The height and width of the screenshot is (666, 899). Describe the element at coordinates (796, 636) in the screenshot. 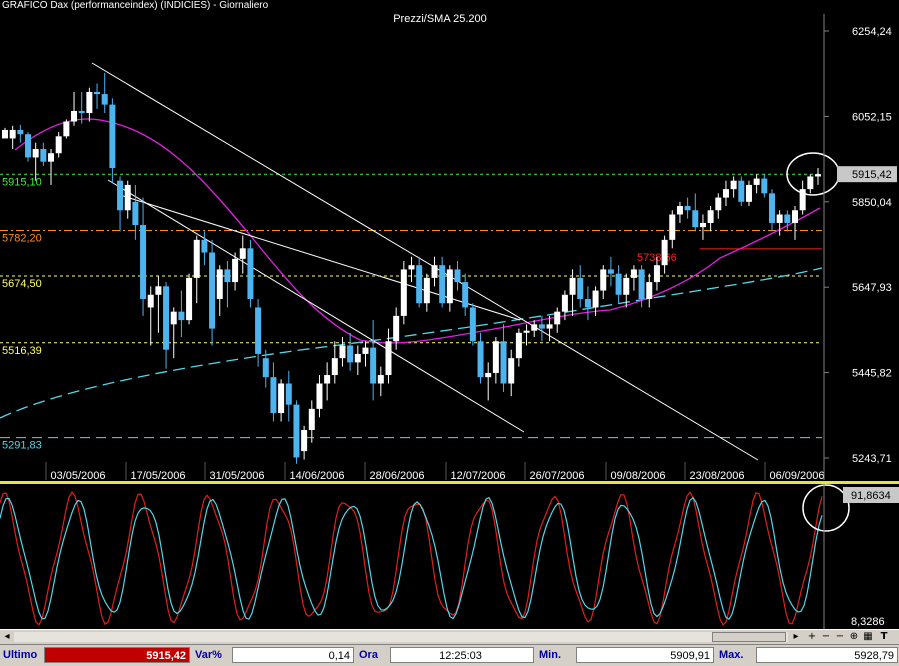

I see `scroll-right-icon: ▸` at that location.